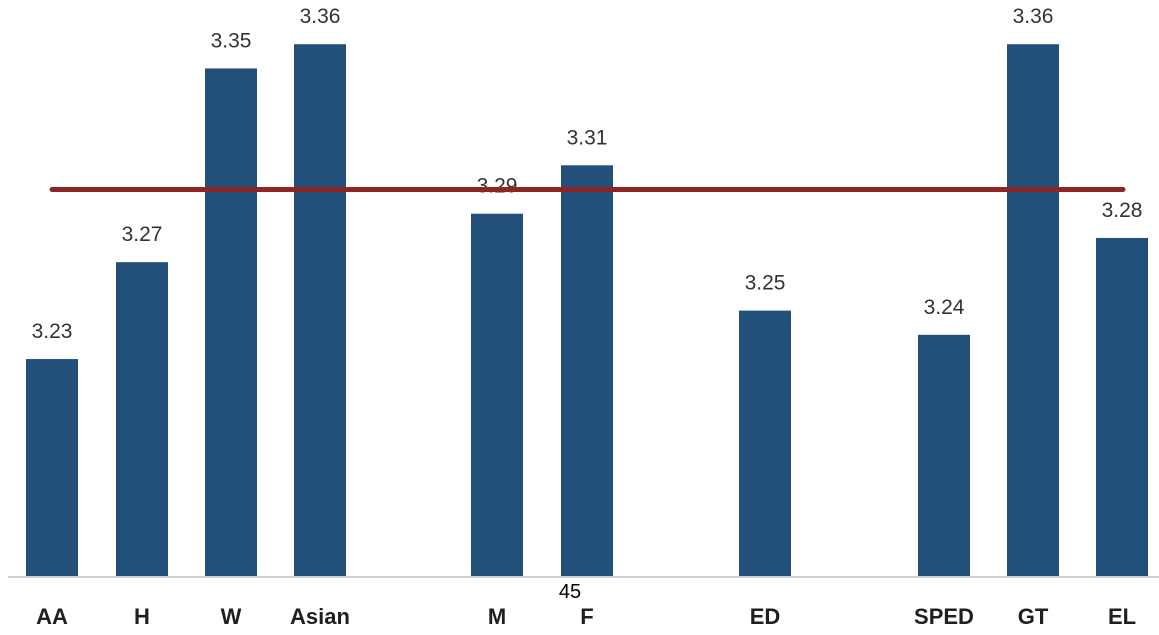  What do you see at coordinates (52, 468) in the screenshot?
I see `bar-aa` at bounding box center [52, 468].